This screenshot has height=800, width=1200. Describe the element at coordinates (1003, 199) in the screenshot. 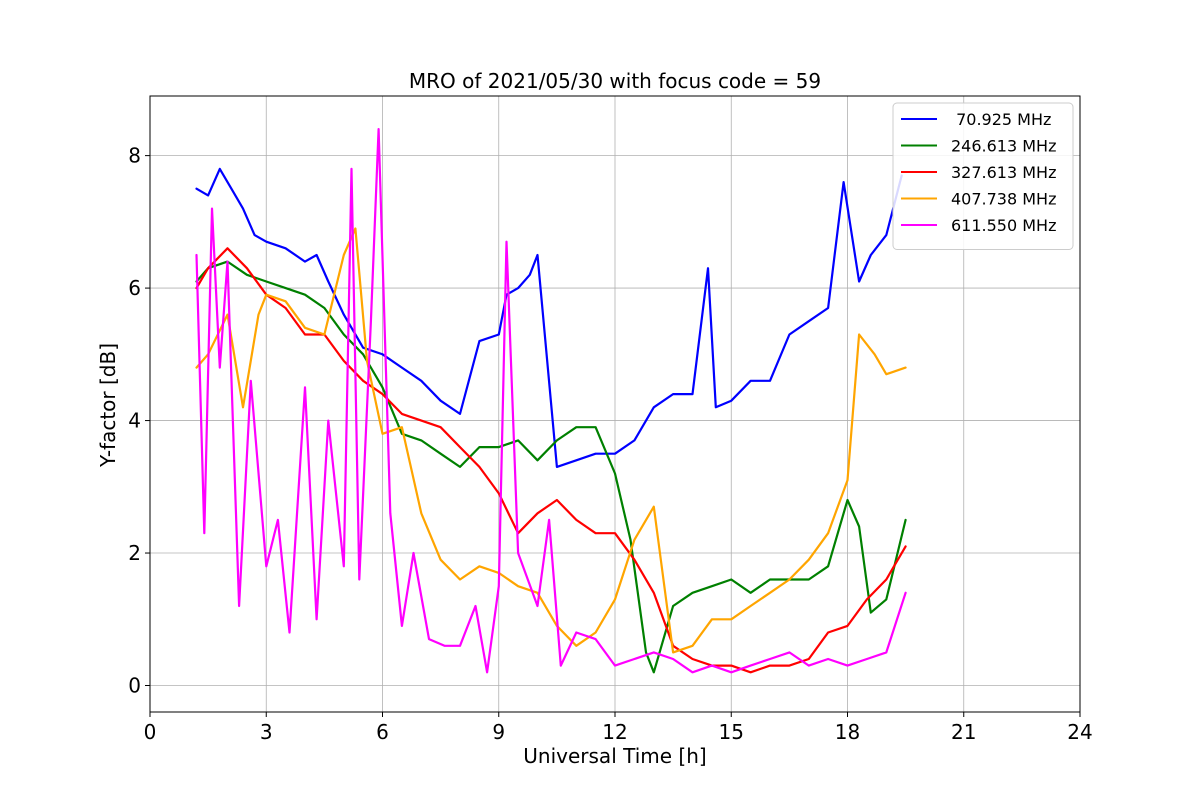

I see `legend-label-4: 407.738 MHz` at that location.